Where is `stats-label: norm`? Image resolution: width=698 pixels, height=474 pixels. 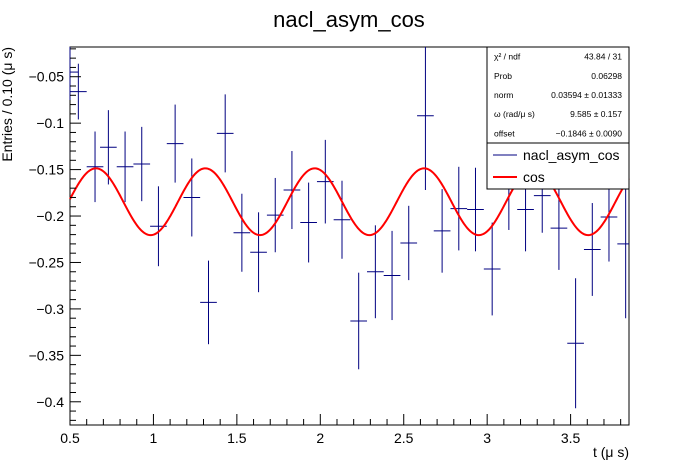 stats-label: norm is located at coordinates (503, 95).